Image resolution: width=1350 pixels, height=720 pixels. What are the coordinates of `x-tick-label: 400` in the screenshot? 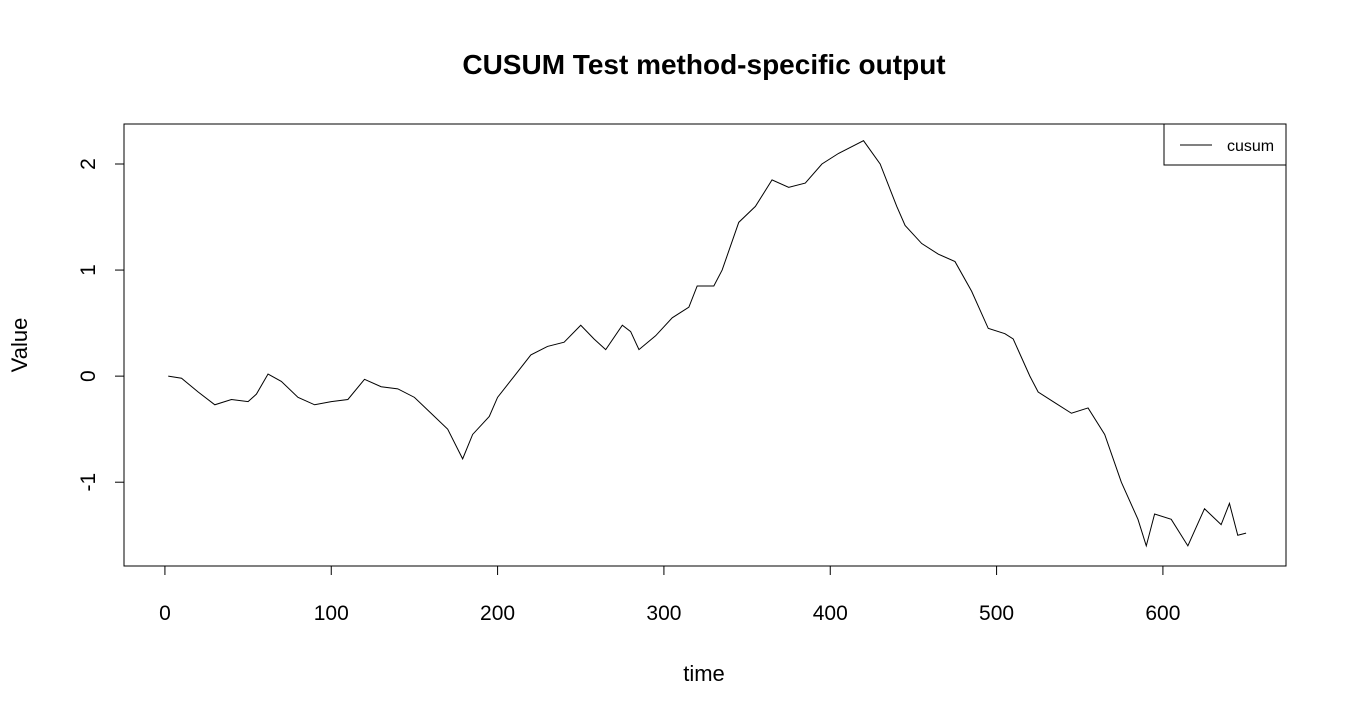 It's located at (830, 613).